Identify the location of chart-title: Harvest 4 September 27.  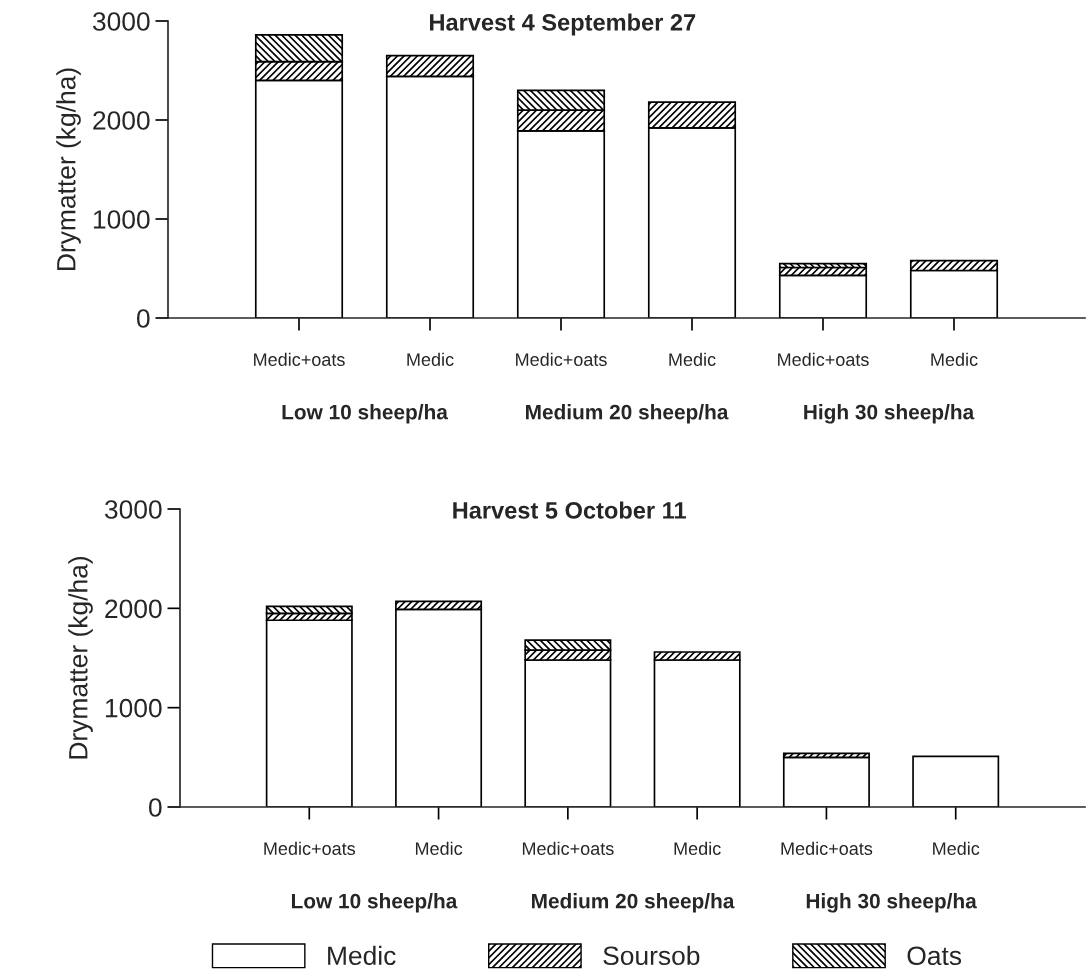
(563, 24).